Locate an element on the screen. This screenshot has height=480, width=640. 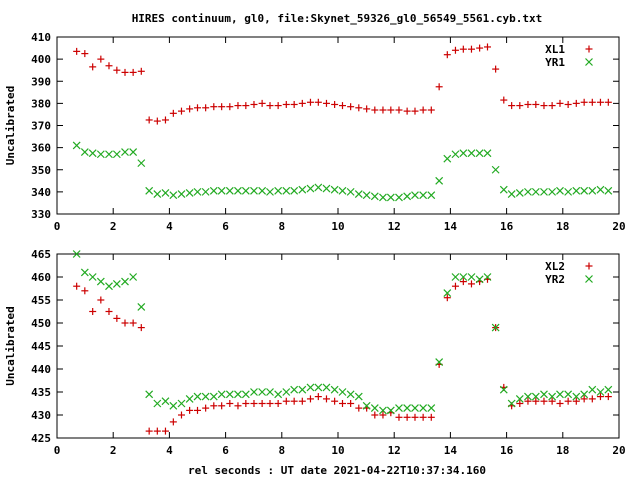
y-tick-label: 425 is located at coordinates (41, 438).